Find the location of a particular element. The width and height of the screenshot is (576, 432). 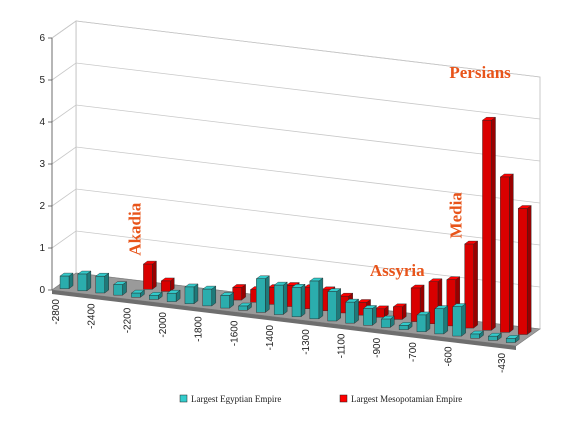

x-tick-label: -1100 is located at coordinates (341, 345).